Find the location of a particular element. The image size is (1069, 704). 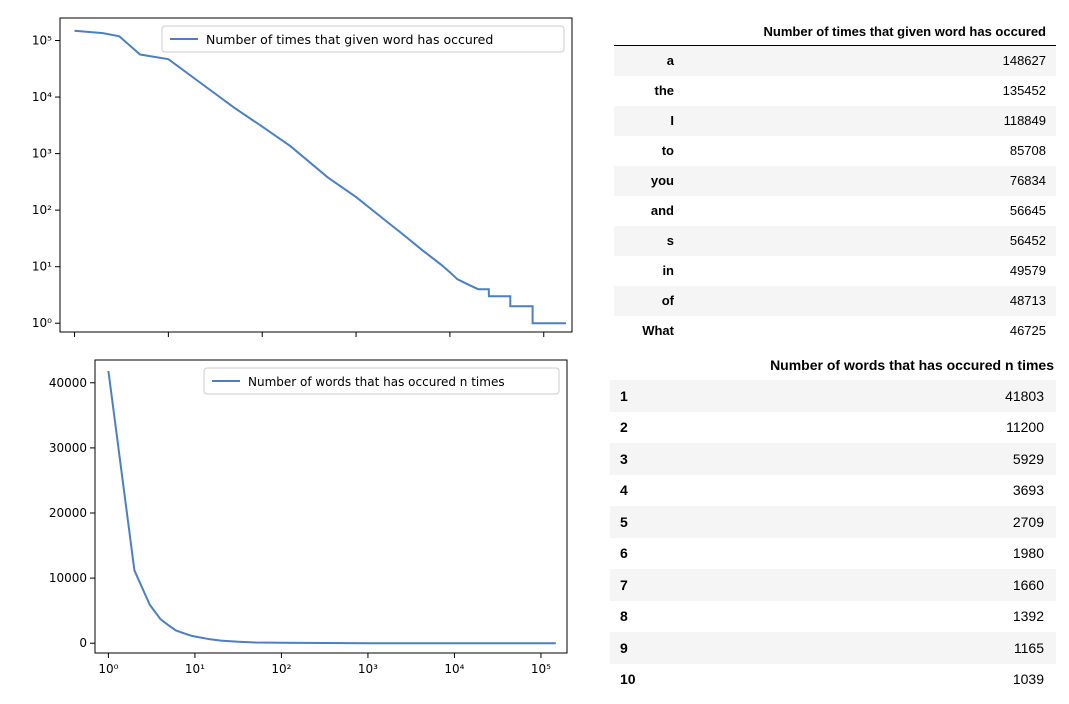

row-index-cell: 7 is located at coordinates (624, 584).